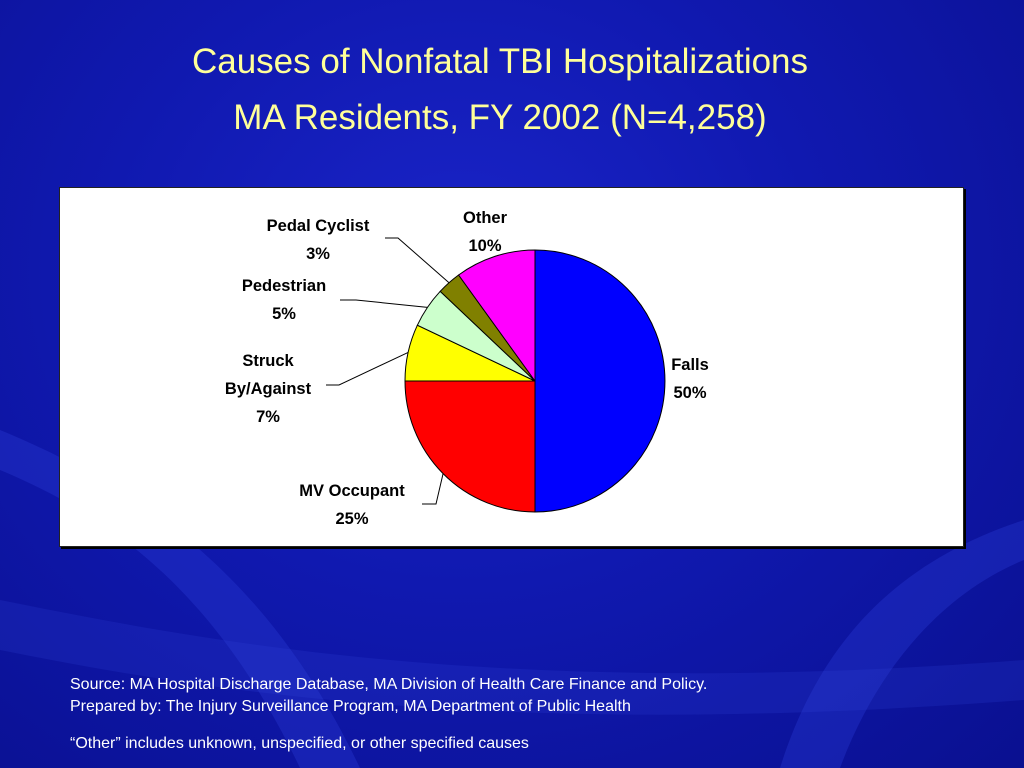 The height and width of the screenshot is (768, 1024). I want to click on slice-label-other: Other 10%, so click(485, 232).